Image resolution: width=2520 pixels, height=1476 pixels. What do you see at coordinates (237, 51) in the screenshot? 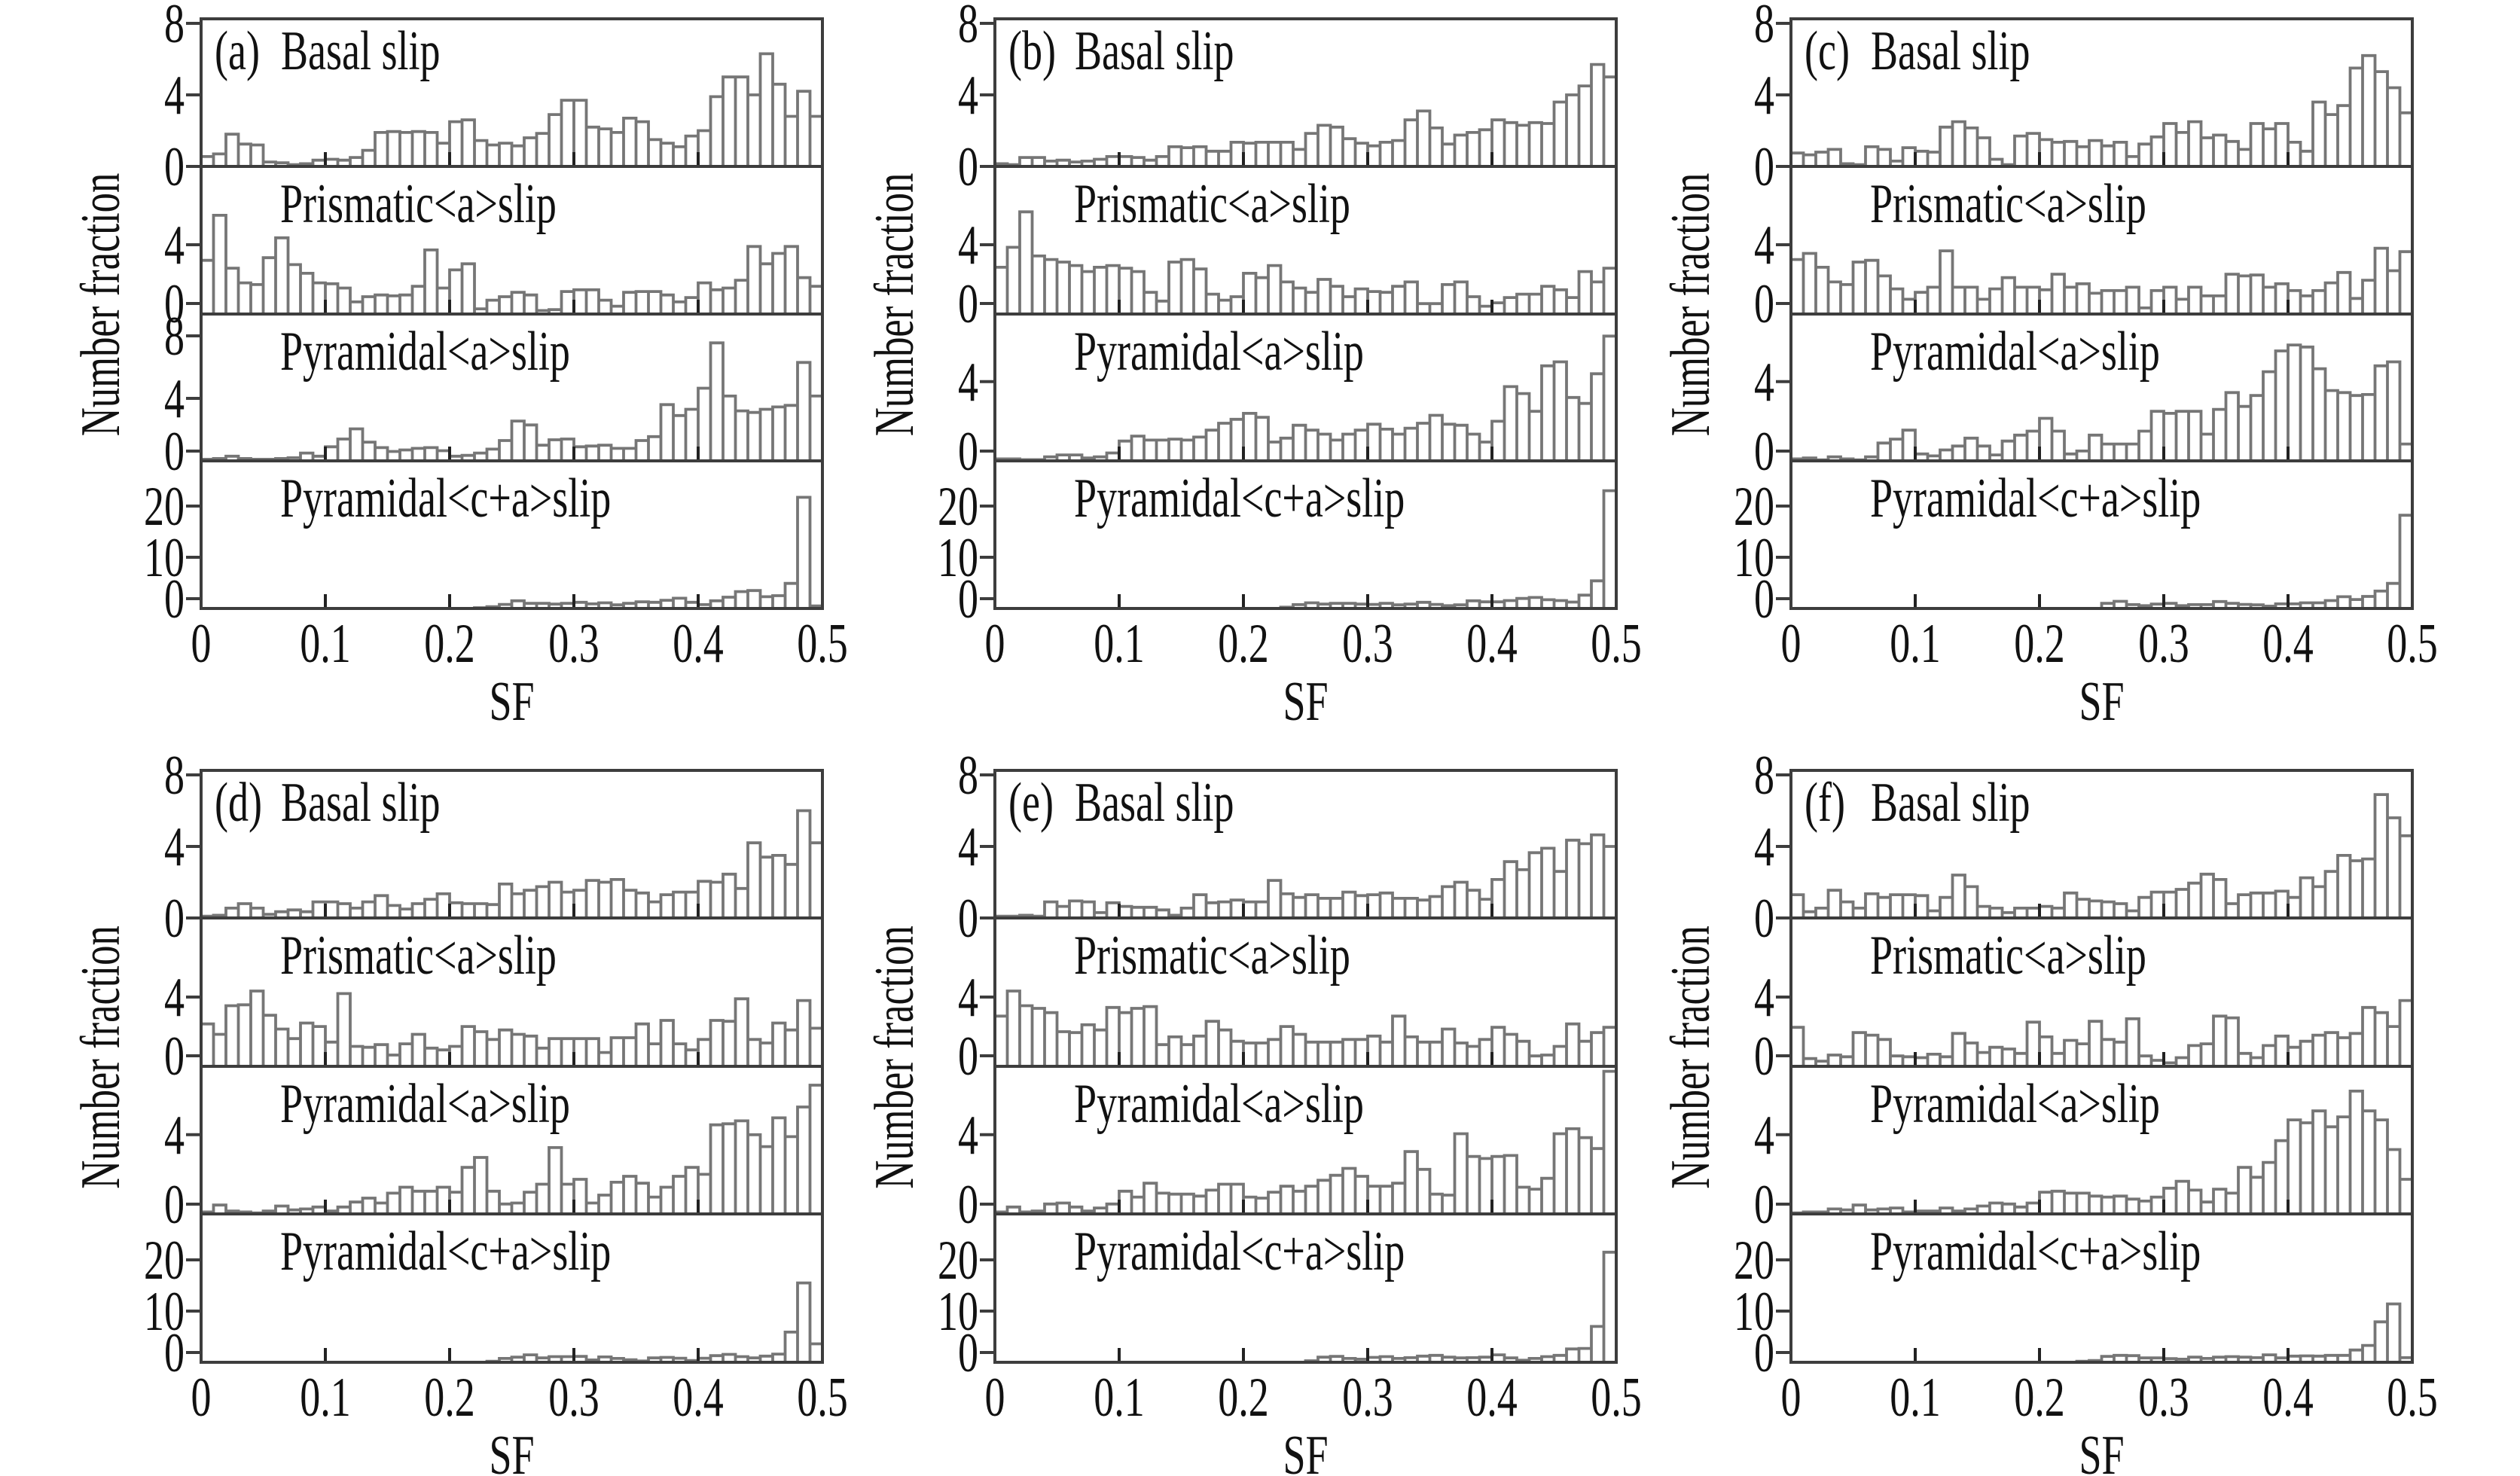
I see `svg-text: (a)` at bounding box center [237, 51].